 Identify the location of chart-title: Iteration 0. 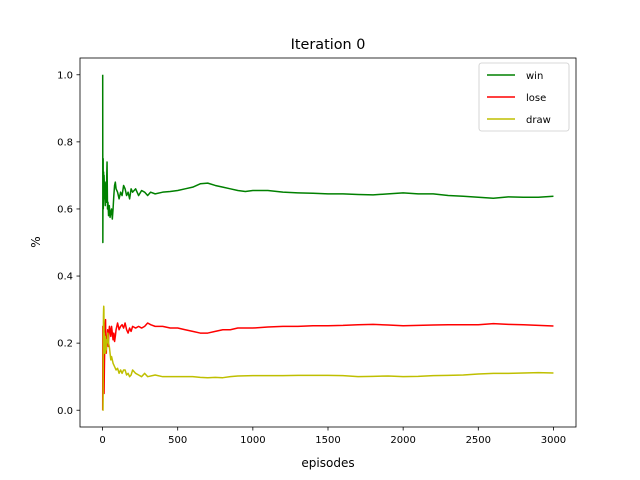
(328, 45).